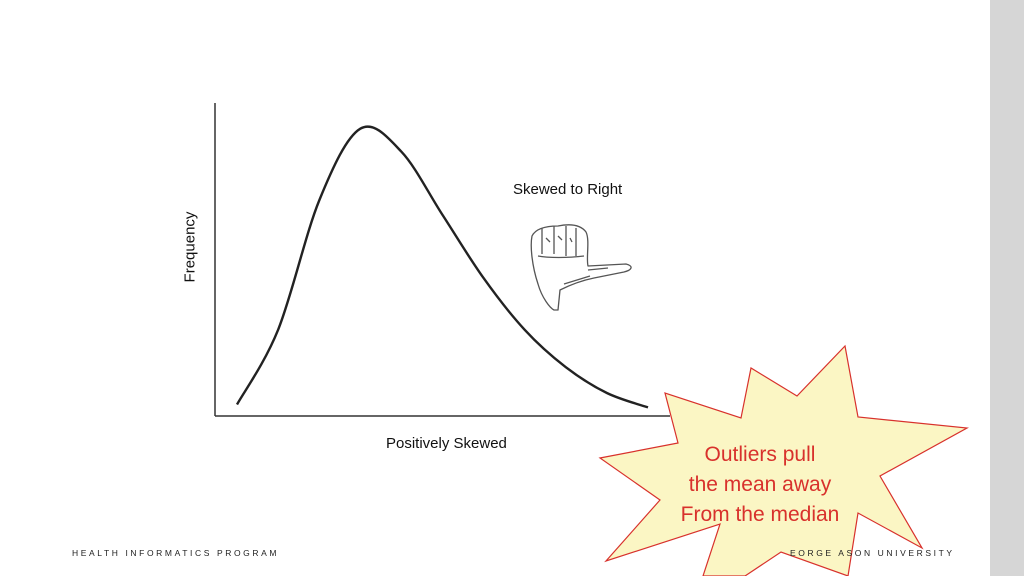 The height and width of the screenshot is (576, 1024). I want to click on side-panel, so click(1007, 288).